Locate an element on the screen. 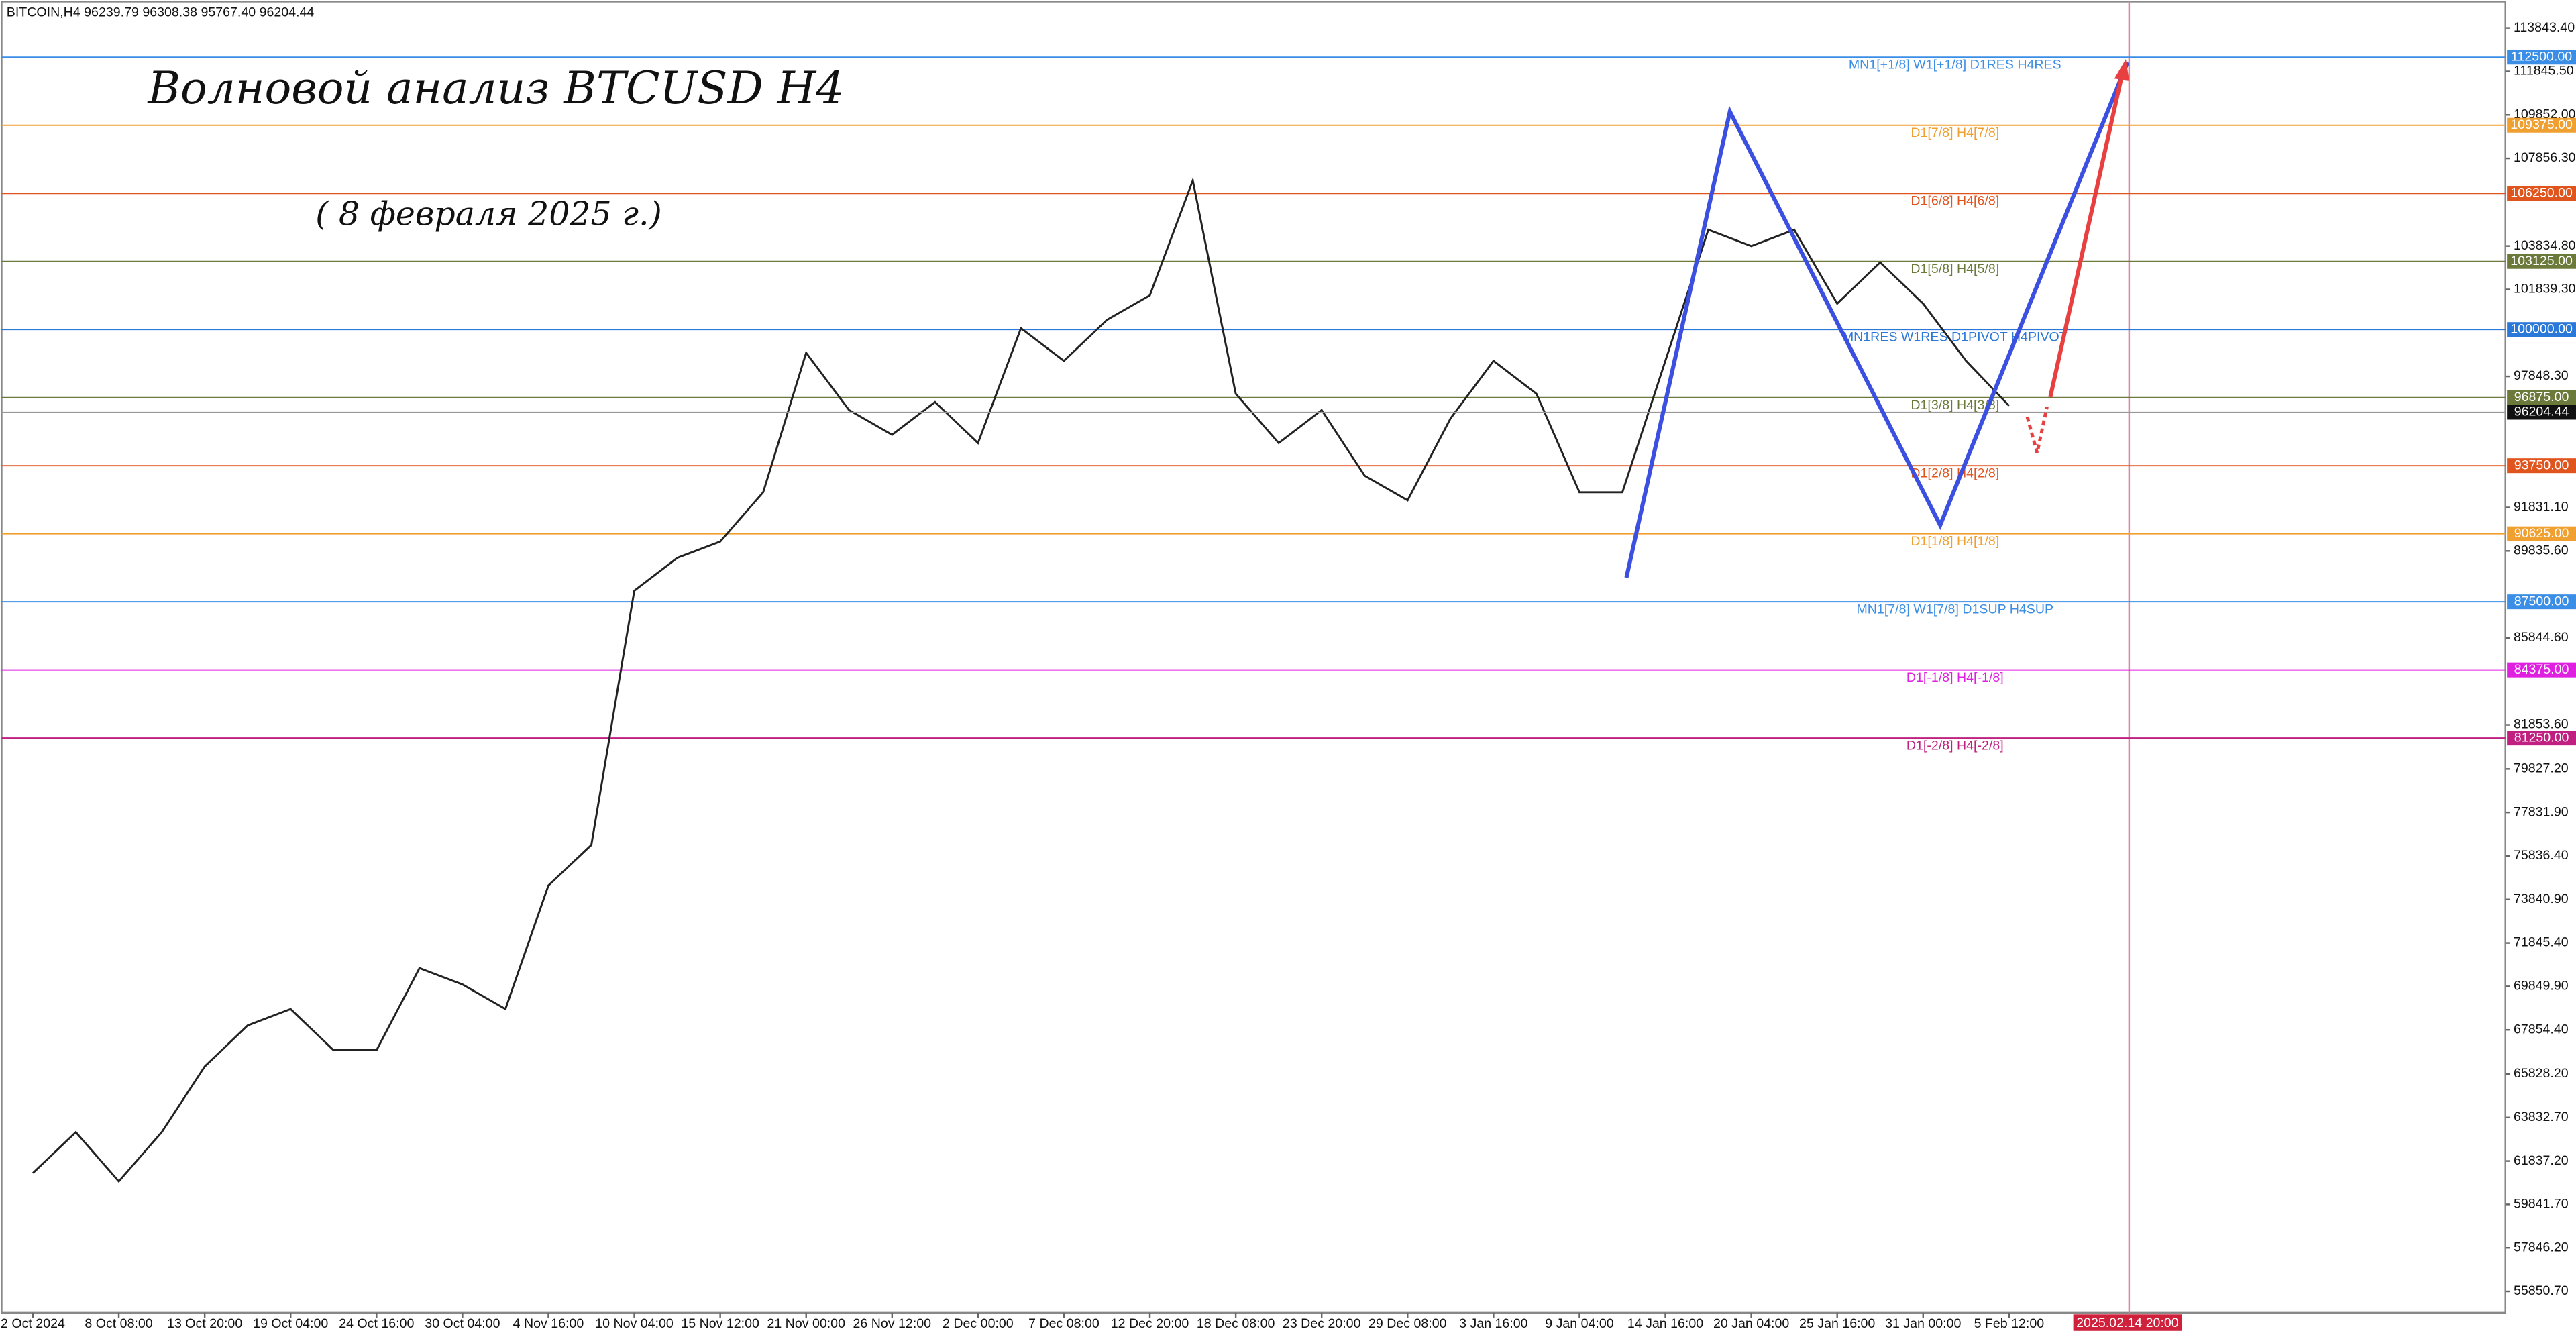 Image resolution: width=2576 pixels, height=1339 pixels. level-name: D1[3/8] H4[3/8] is located at coordinates (1955, 405).